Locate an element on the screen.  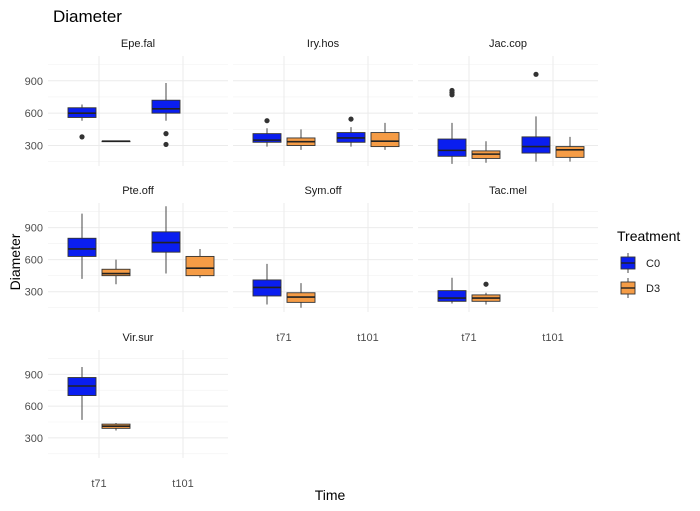
legend-label: C0 is located at coordinates (653, 264).